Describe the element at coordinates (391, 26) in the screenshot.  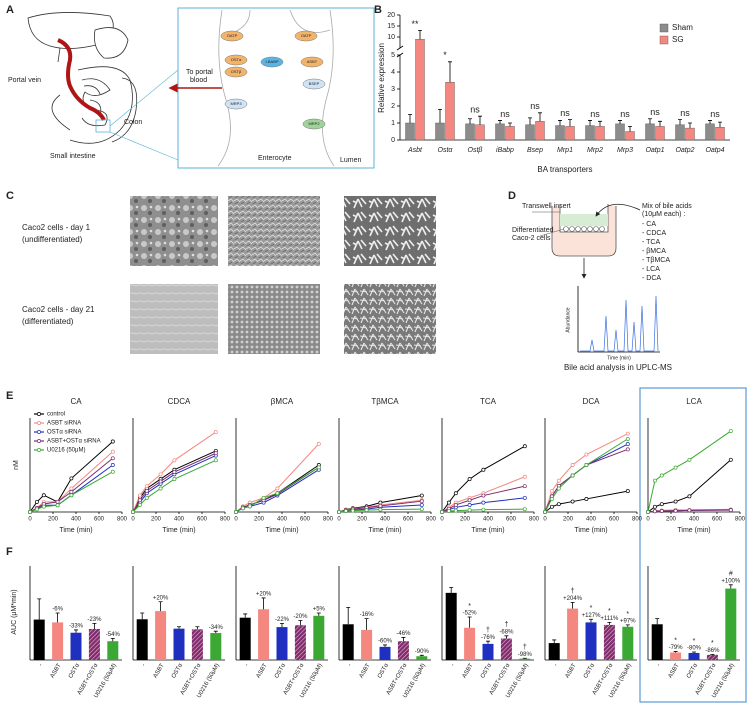
I see `y-tick-label: 15` at that location.